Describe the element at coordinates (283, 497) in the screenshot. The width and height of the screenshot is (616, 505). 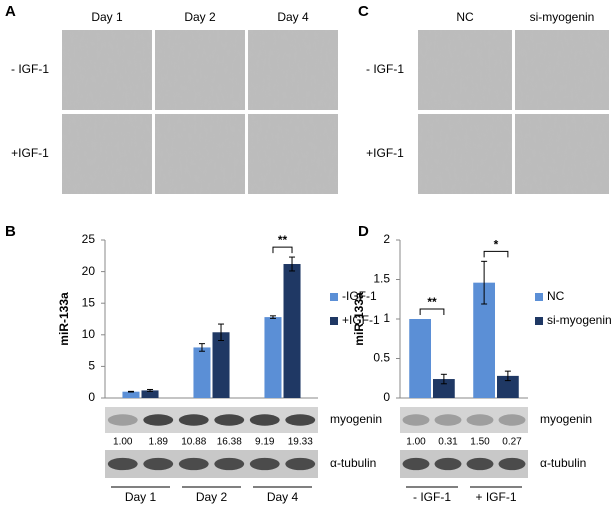
I see `x-tick-label: Day 4` at that location.